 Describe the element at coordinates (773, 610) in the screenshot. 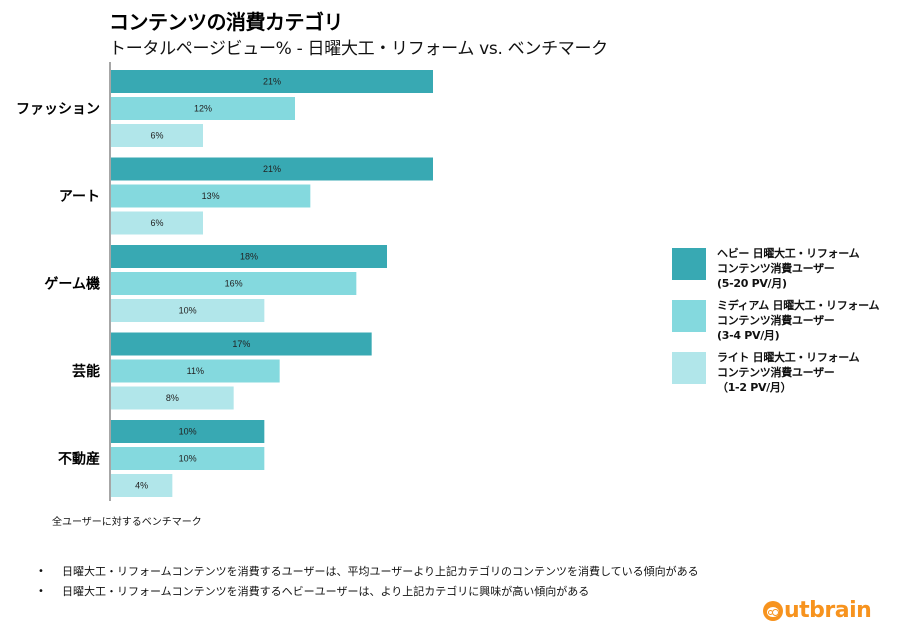

I see `outbrain-face-icon` at that location.